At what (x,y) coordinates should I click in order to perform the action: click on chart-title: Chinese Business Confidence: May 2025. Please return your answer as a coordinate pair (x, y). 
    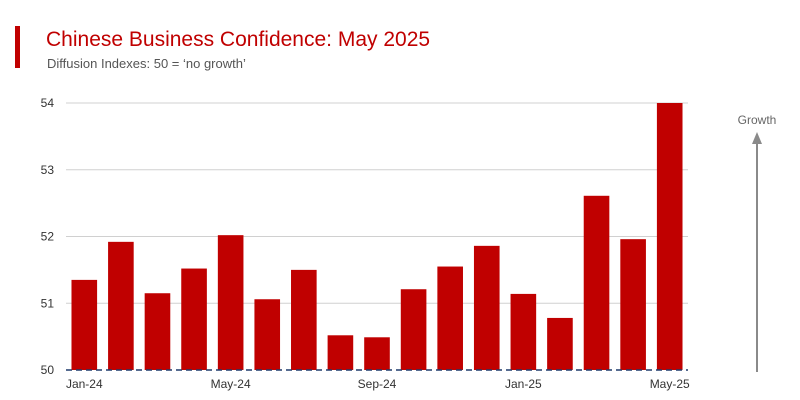
    Looking at the image, I should click on (238, 39).